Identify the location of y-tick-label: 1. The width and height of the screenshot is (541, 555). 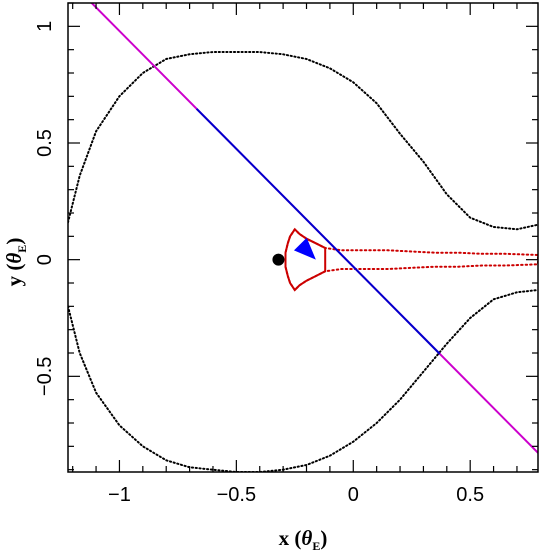
(45, 26).